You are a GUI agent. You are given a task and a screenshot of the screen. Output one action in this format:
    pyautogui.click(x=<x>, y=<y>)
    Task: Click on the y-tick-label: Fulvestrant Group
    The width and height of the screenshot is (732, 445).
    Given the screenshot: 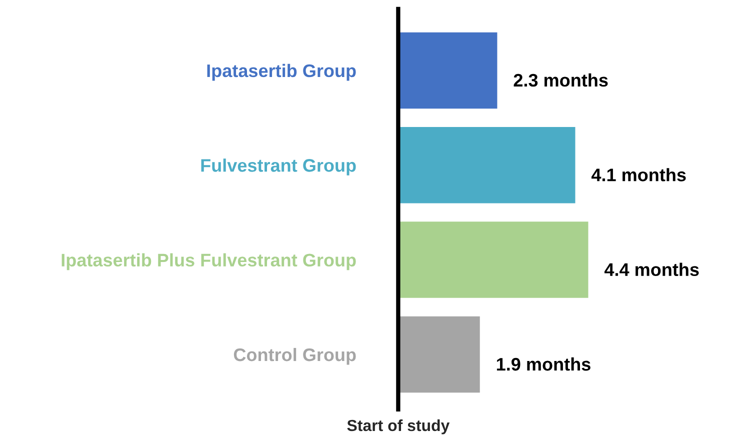 What is the action you would take?
    pyautogui.click(x=278, y=167)
    